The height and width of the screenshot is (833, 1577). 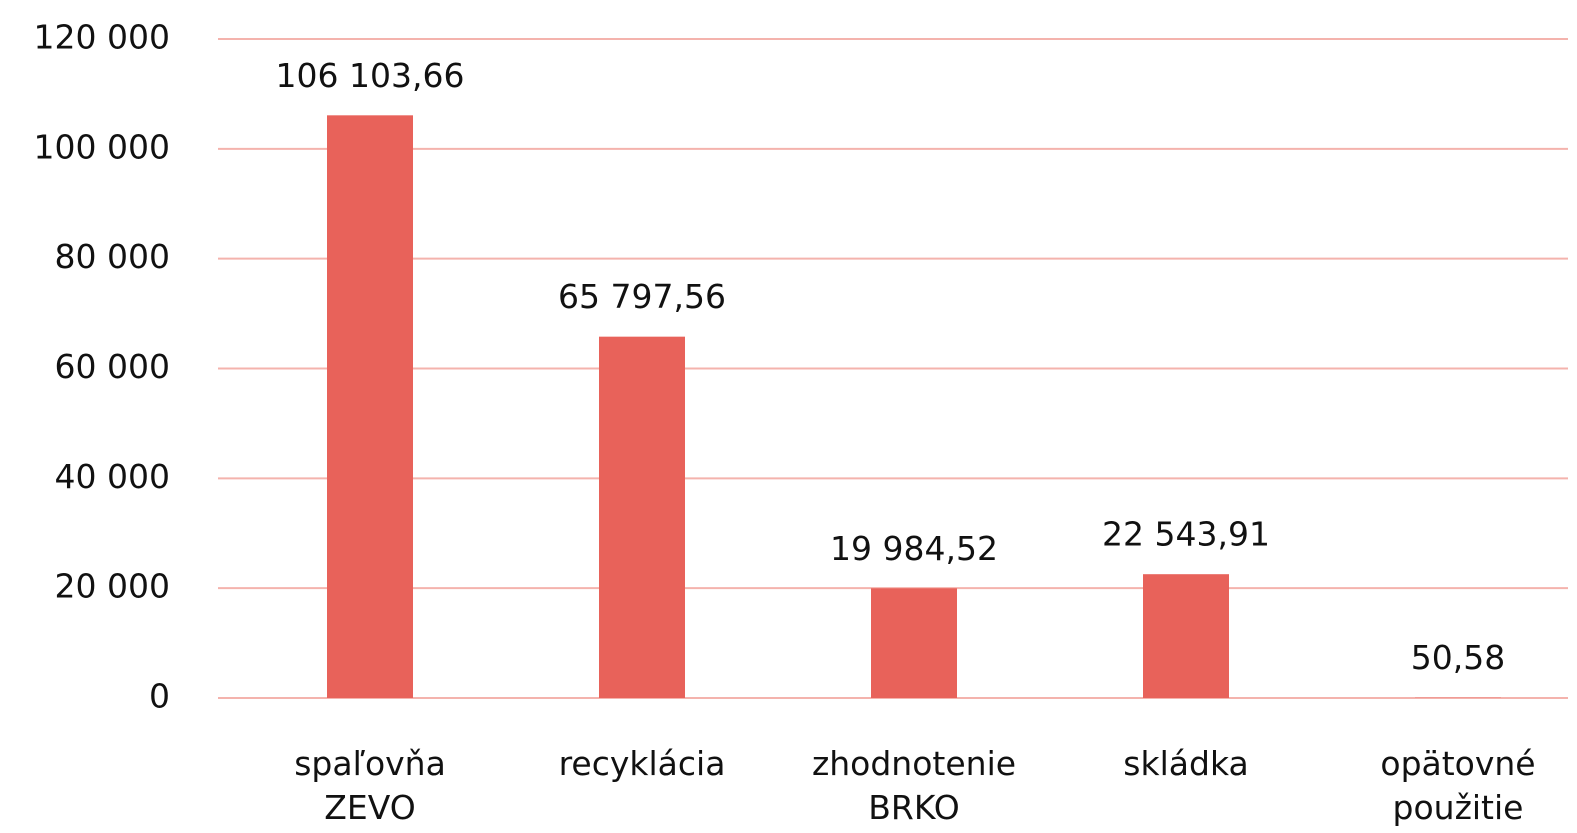 What do you see at coordinates (102, 146) in the screenshot?
I see `y-tick-label: 100 000` at bounding box center [102, 146].